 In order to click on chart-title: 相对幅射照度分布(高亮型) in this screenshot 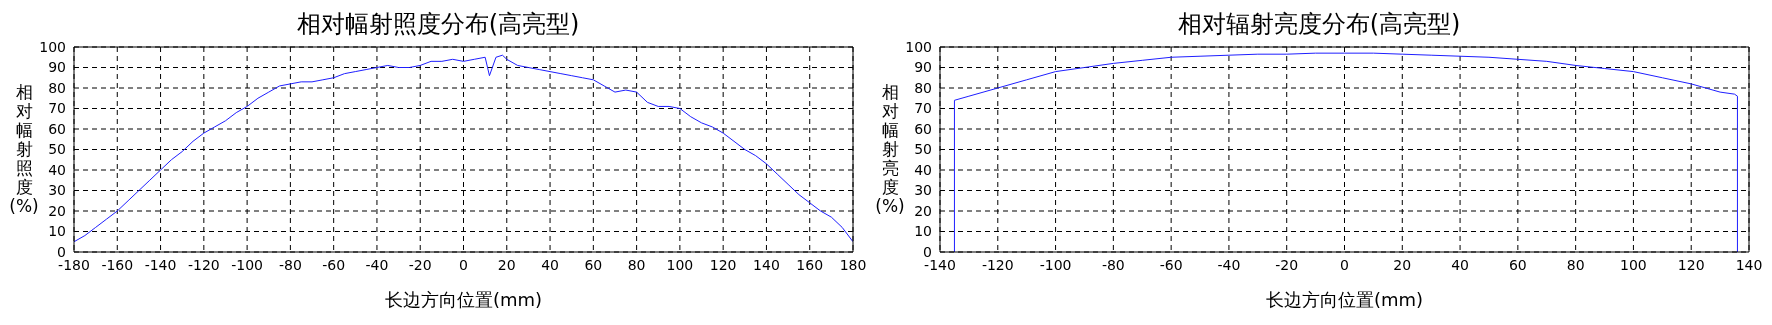, I will do `click(438, 24)`.